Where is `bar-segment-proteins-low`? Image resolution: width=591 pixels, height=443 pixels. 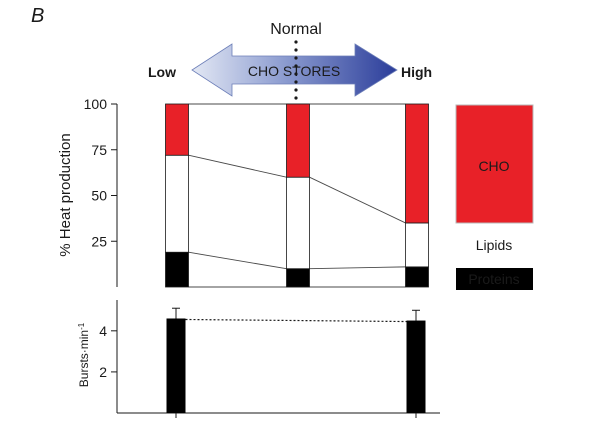
bar-segment-proteins-low is located at coordinates (177, 269).